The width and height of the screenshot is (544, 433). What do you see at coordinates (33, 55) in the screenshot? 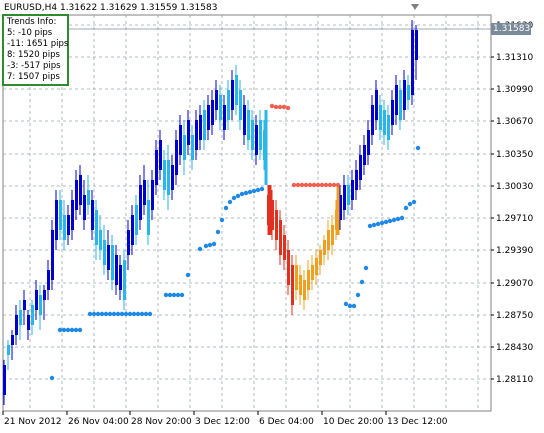
I see `trends-info-line: 8: 1520 pips` at bounding box center [33, 55].